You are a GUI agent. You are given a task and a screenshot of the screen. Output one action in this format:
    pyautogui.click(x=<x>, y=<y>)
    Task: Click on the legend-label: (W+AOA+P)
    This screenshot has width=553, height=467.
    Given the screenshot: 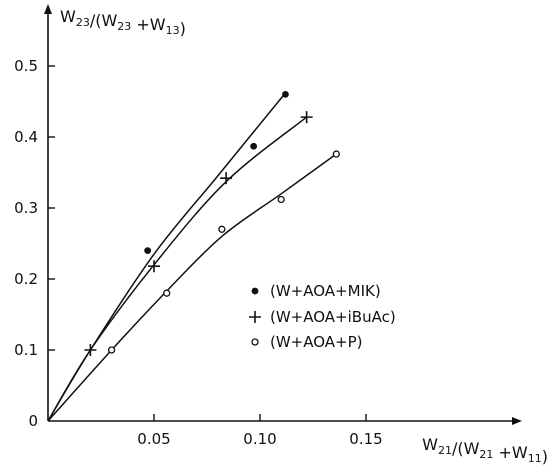 What is the action you would take?
    pyautogui.click(x=316, y=342)
    